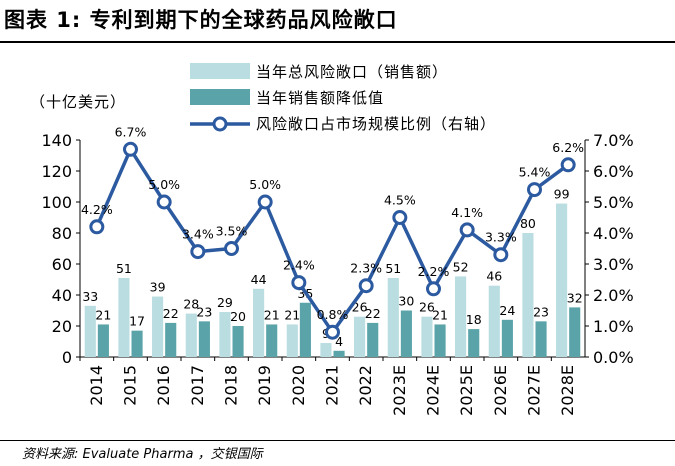 The height and width of the screenshot is (466, 675). I want to click on left-tick-label: 20, so click(62, 326).